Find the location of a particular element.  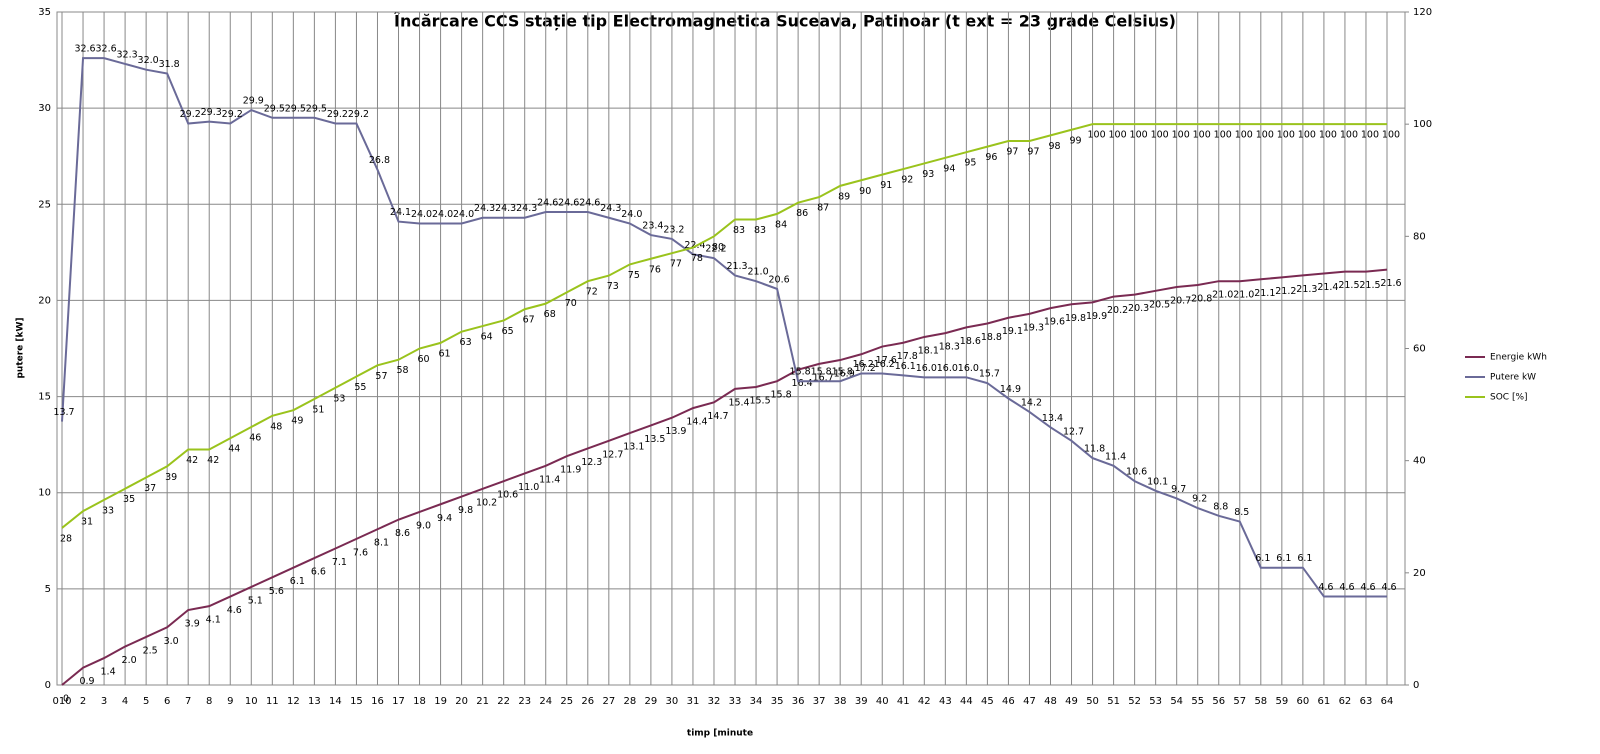

data-label: 16.0 is located at coordinates (947, 368).